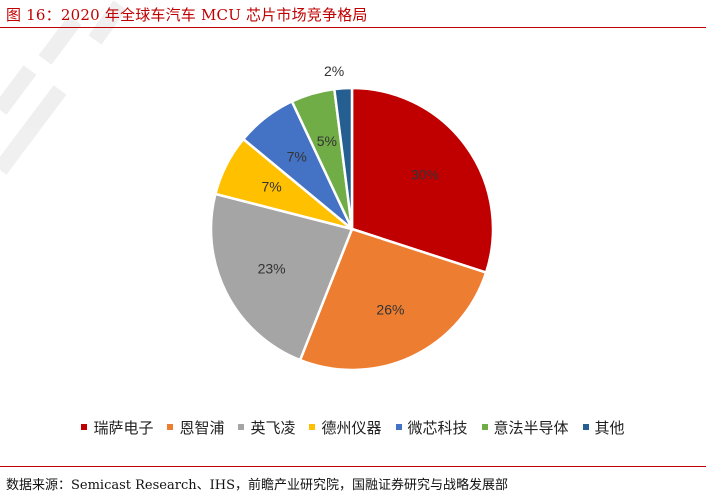 The image size is (706, 498). I want to click on legend-item: 瑞萨电子, so click(117, 427).